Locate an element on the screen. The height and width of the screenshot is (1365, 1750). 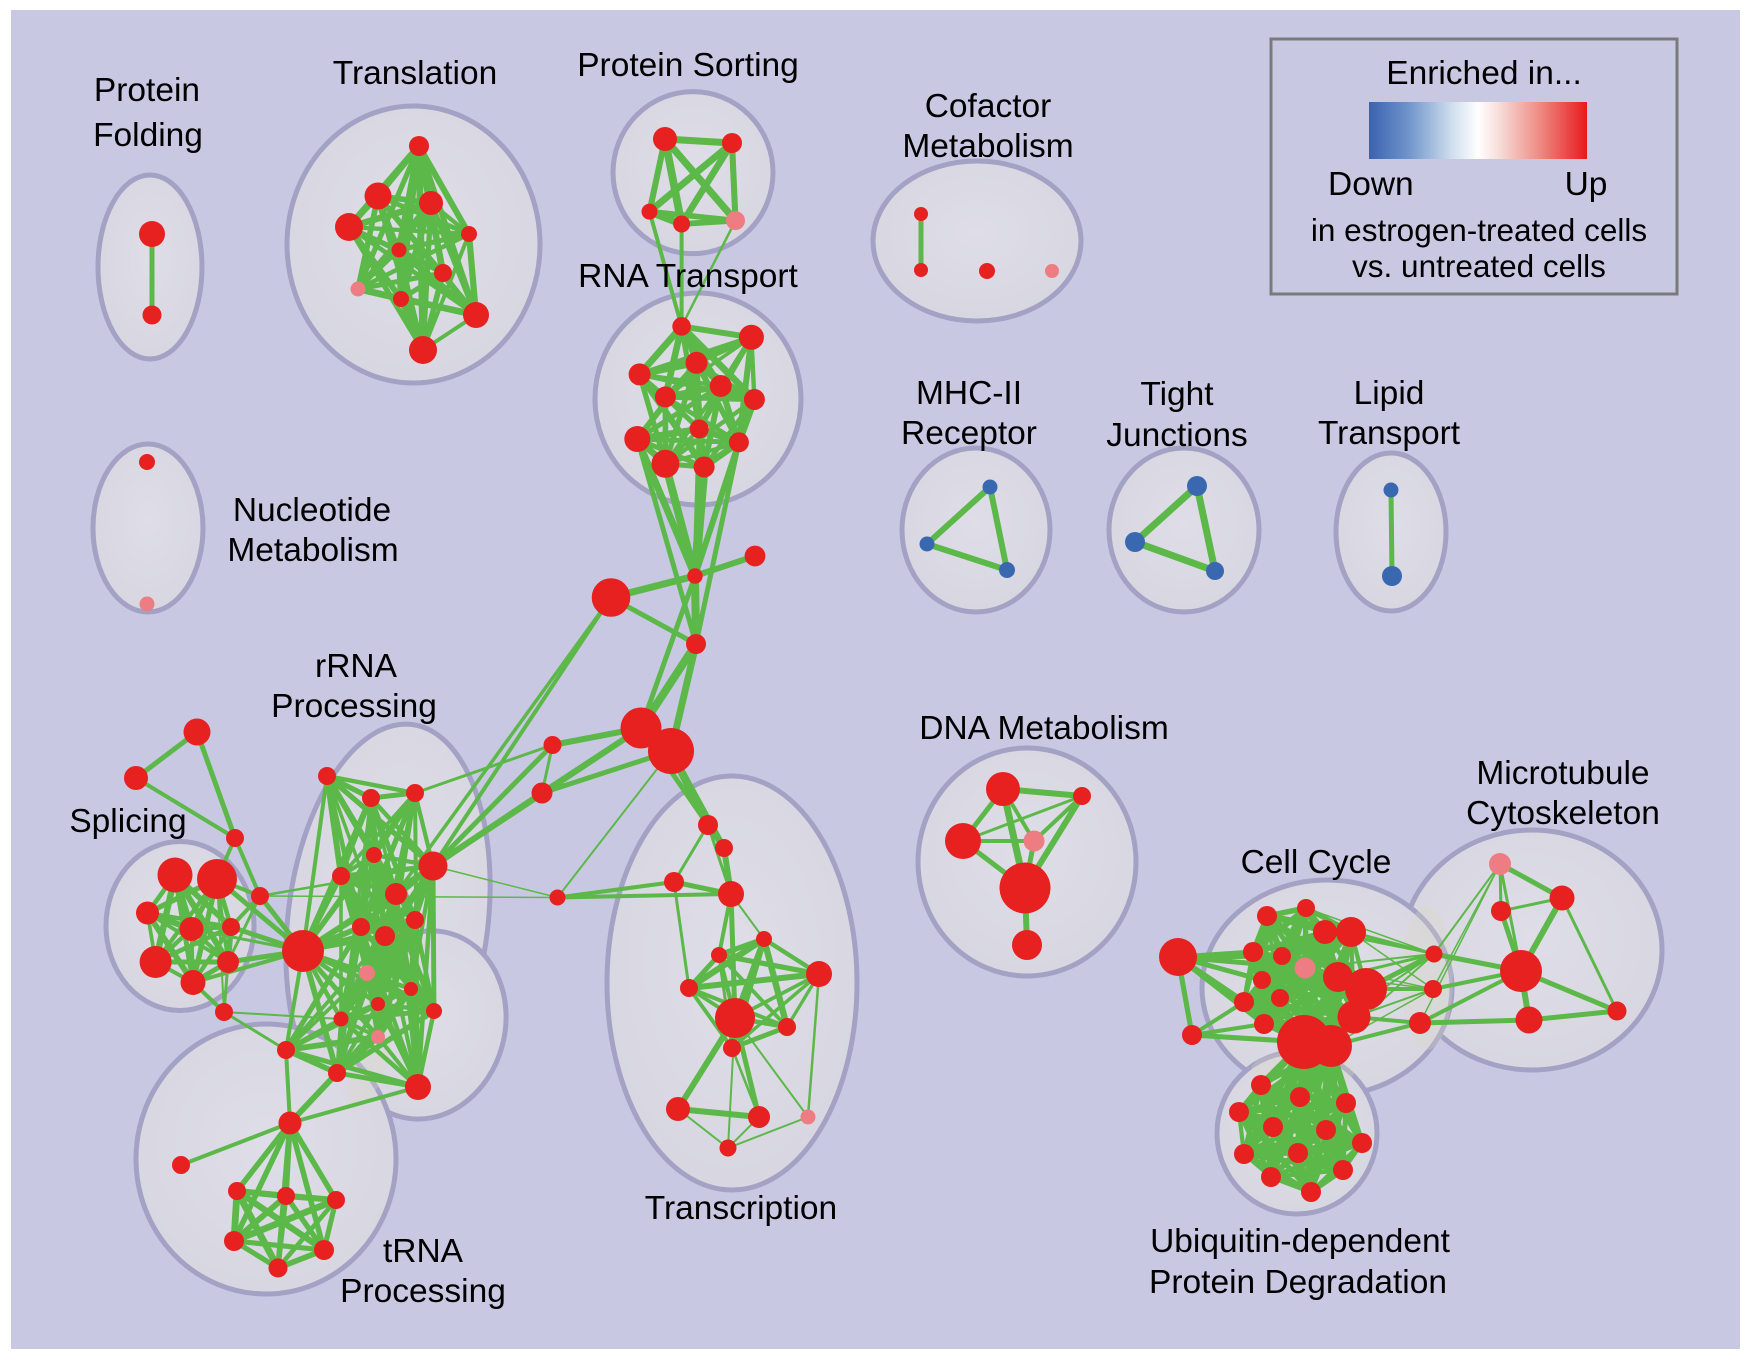
svg-text: RNA Transport is located at coordinates (688, 276).